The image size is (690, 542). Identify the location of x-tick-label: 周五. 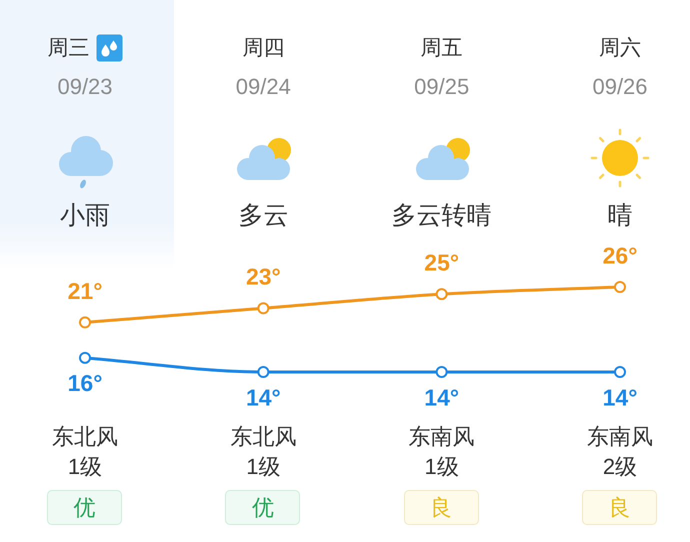
(441, 48).